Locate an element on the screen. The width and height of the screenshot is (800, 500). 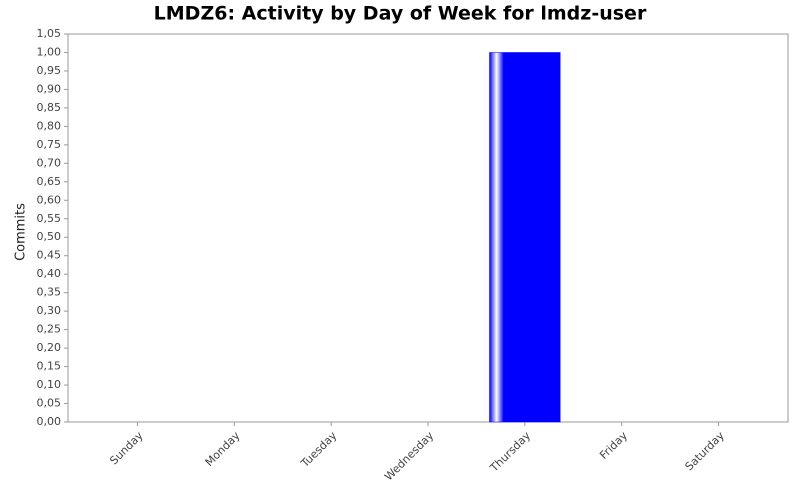
y-tick-label: 0,35 is located at coordinates (49, 292).